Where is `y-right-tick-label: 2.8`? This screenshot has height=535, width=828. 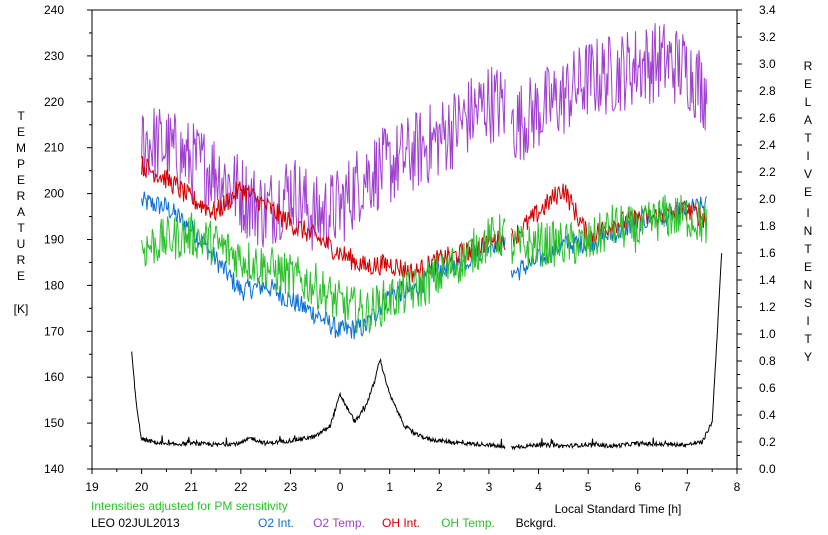
y-right-tick-label: 2.8 is located at coordinates (767, 91).